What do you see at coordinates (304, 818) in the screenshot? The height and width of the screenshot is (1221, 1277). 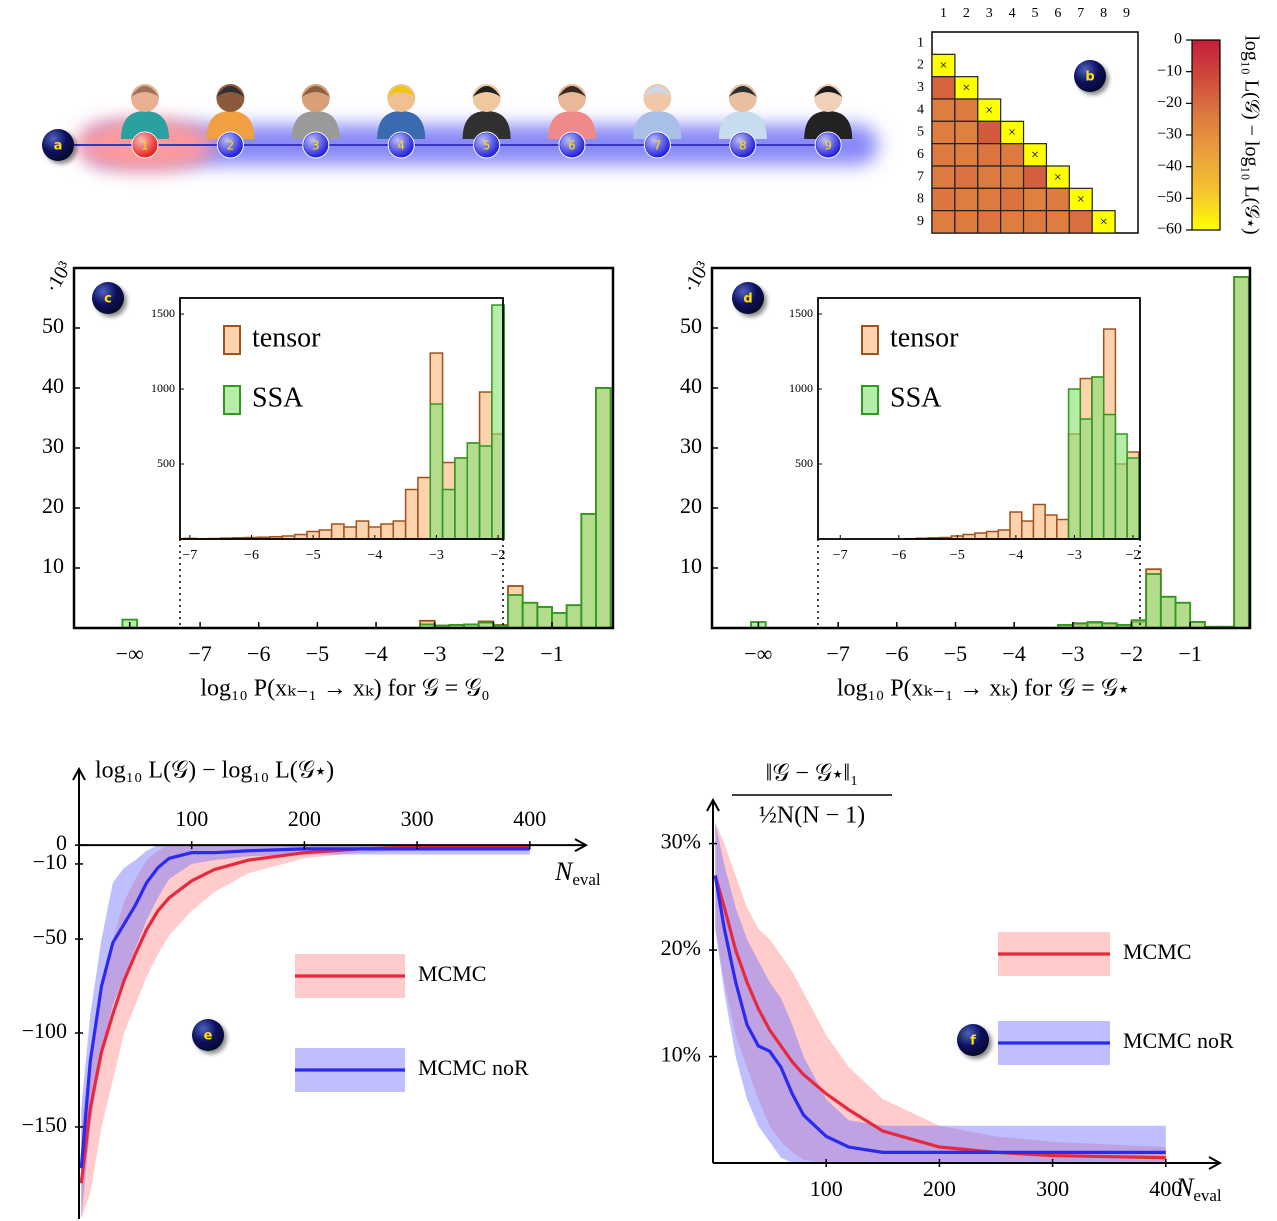 I see `x-tick-label: 200` at bounding box center [304, 818].